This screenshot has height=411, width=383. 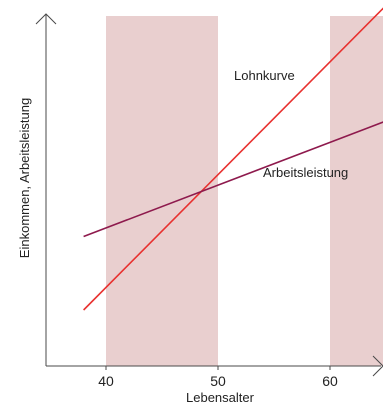 What do you see at coordinates (305, 172) in the screenshot?
I see `series-label-arbeitsleistung: Arbeitsleistung` at bounding box center [305, 172].